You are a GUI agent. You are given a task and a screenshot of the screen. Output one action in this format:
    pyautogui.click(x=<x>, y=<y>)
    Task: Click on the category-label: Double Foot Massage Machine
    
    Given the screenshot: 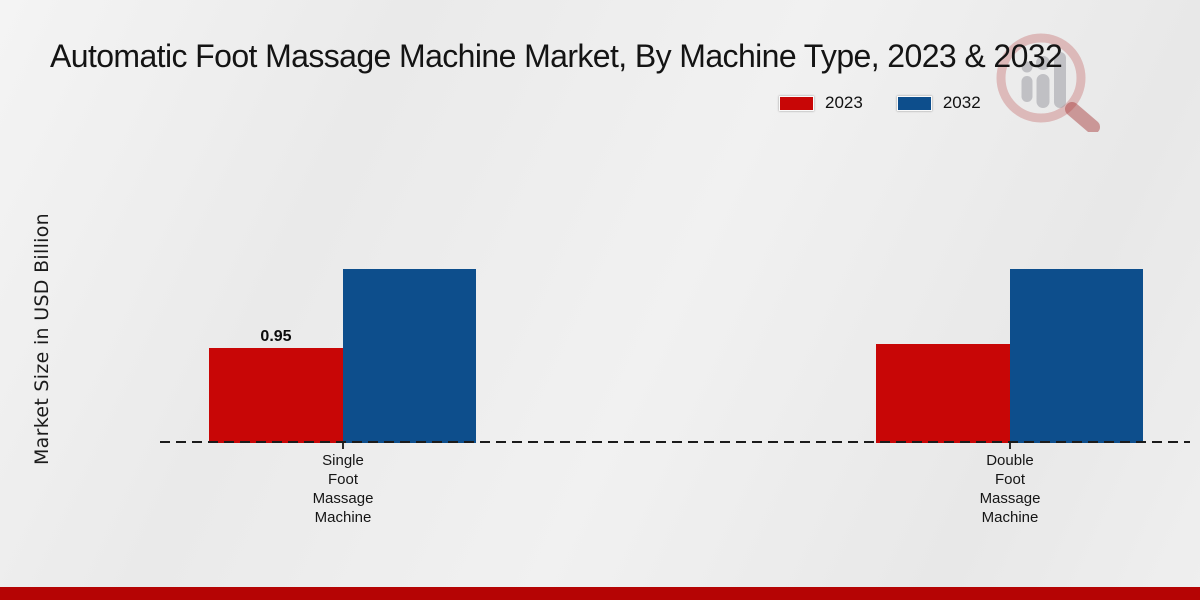 What is the action you would take?
    pyautogui.click(x=1010, y=489)
    